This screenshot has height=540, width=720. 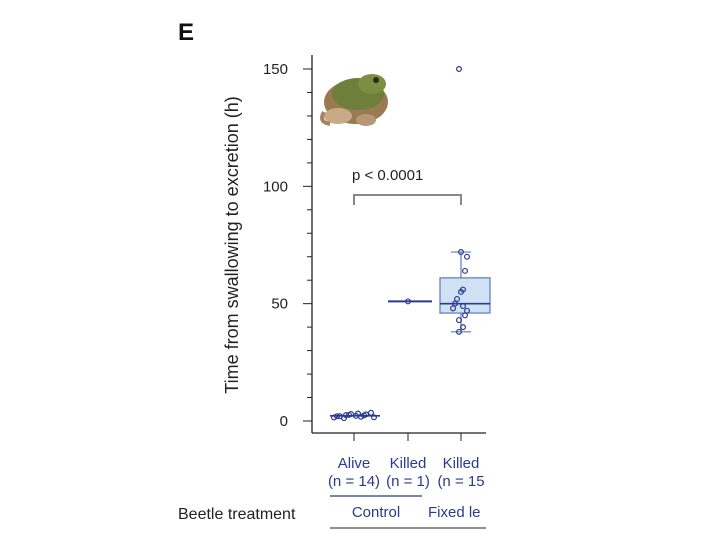 What do you see at coordinates (232, 244) in the screenshot?
I see `y-axis-title: Time from swallowing to excretion (h)` at bounding box center [232, 244].